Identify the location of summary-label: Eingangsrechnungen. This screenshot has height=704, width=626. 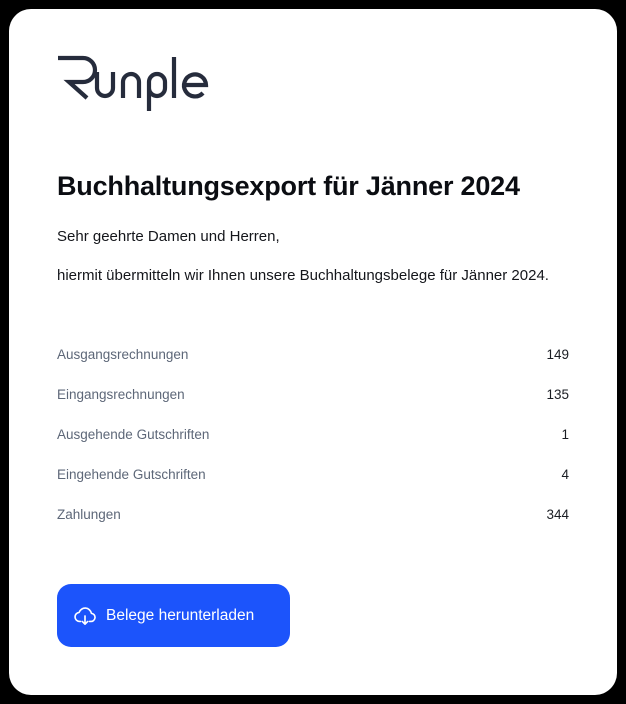
(121, 394).